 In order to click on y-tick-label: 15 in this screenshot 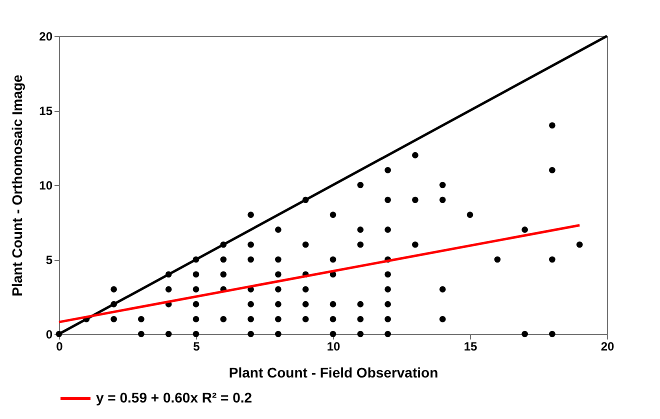, I will do `click(46, 111)`.